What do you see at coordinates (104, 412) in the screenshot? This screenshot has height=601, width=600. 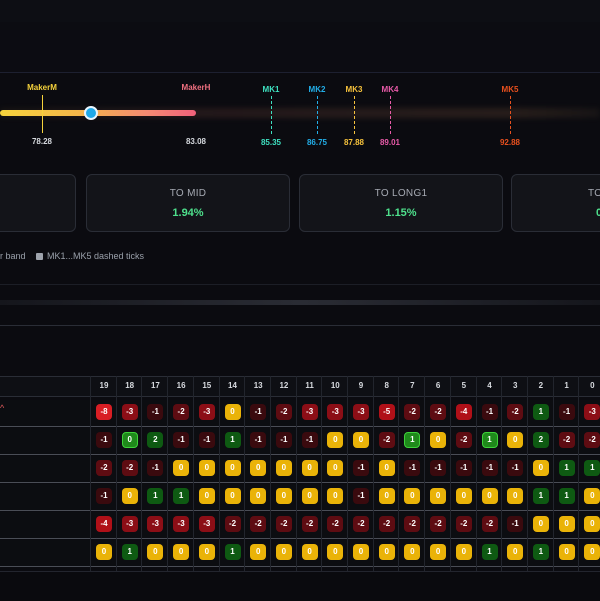 I see `grid-cell: -8` at bounding box center [104, 412].